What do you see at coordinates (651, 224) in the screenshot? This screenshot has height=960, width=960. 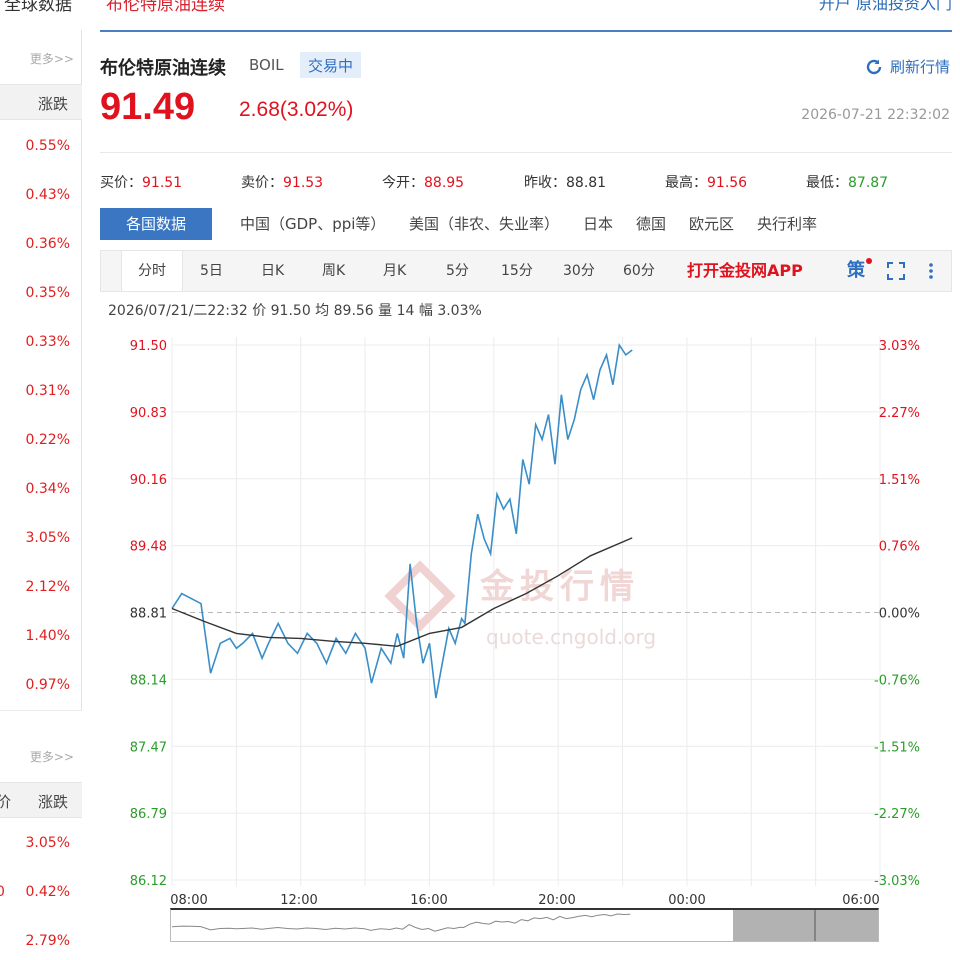 I see `tab-germany: 德国` at bounding box center [651, 224].